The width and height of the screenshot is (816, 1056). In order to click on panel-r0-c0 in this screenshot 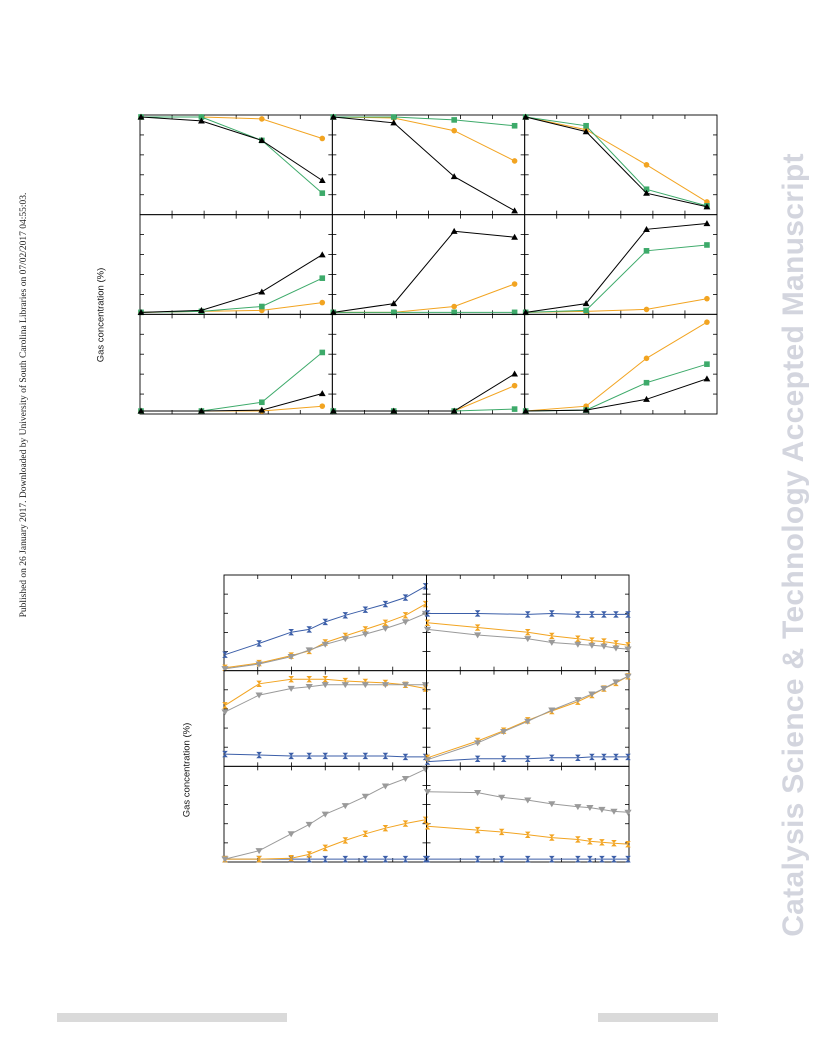, I will do `click(325, 623)`.